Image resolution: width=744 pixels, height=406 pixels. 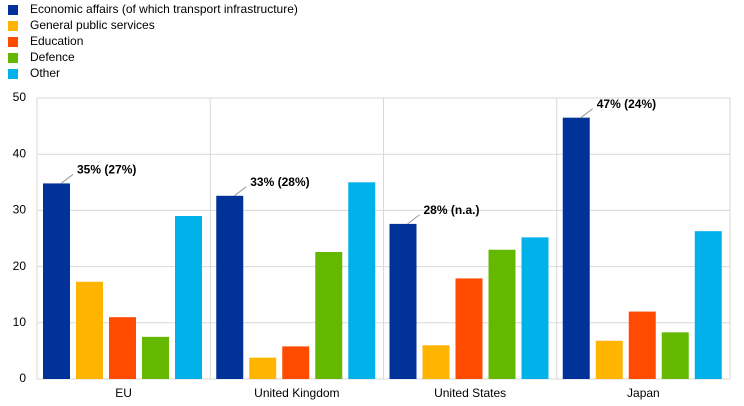 What do you see at coordinates (45, 73) in the screenshot?
I see `legend-label: Other` at bounding box center [45, 73].